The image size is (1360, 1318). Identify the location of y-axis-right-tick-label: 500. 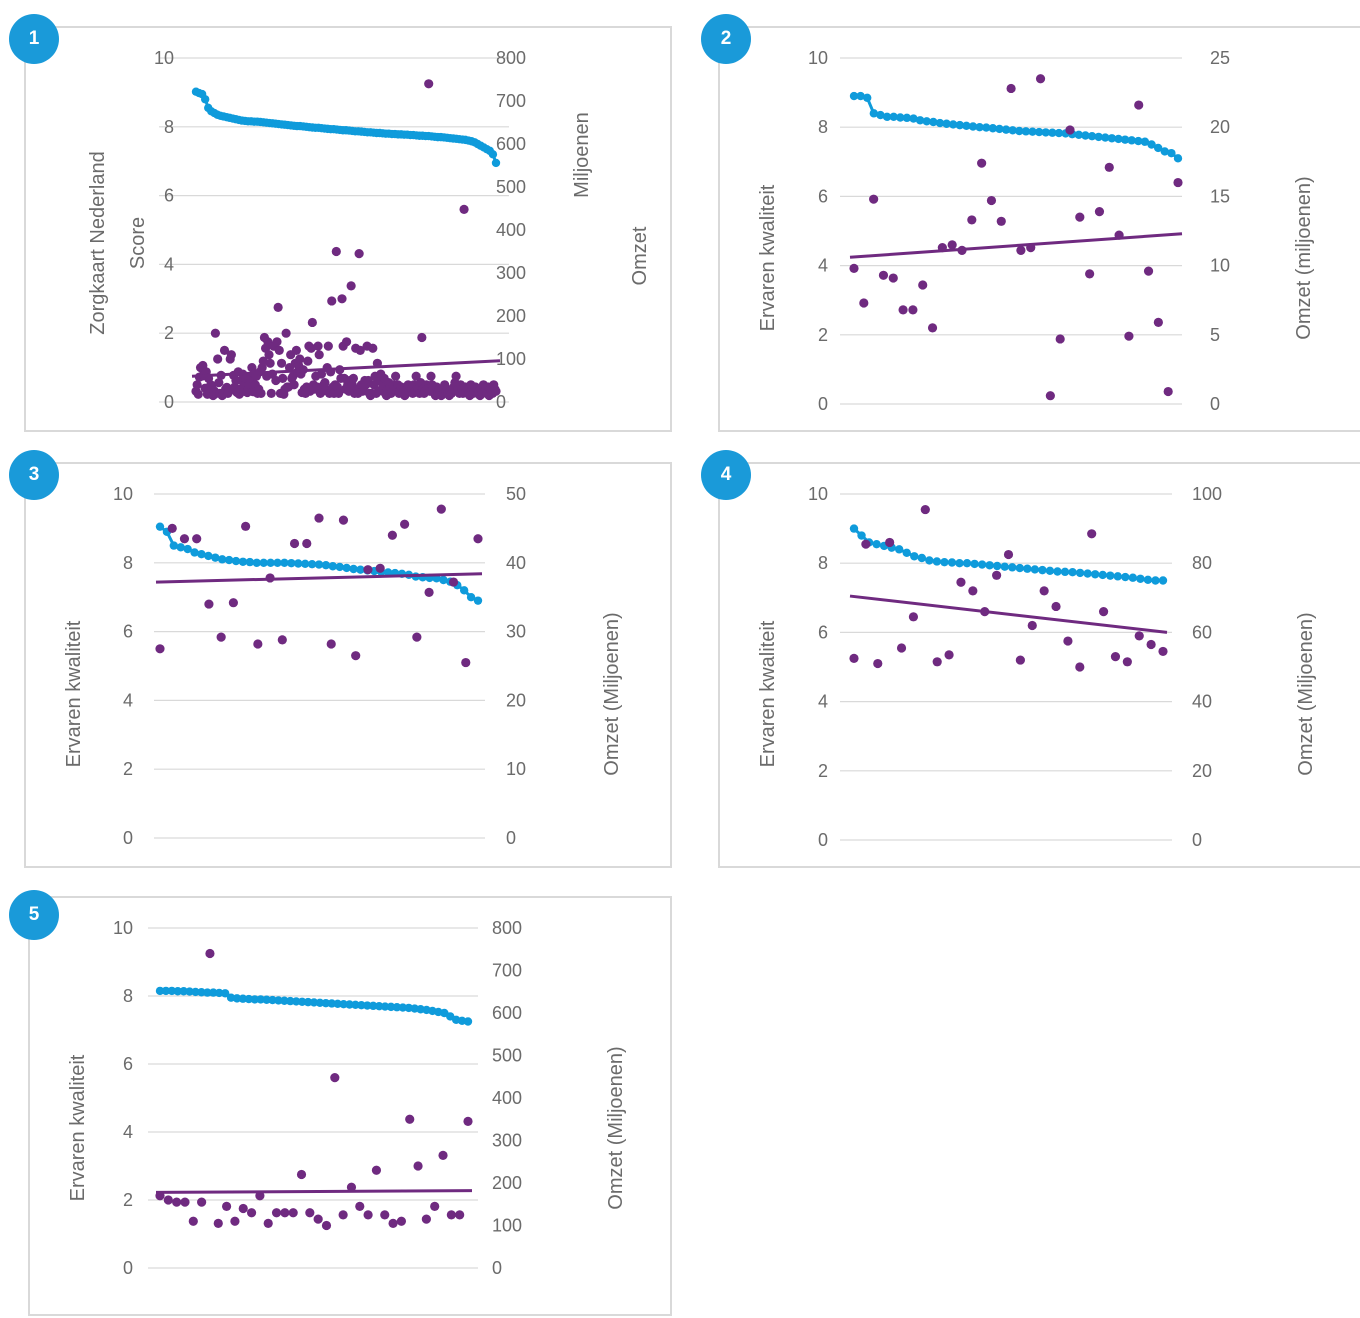
(511, 187).